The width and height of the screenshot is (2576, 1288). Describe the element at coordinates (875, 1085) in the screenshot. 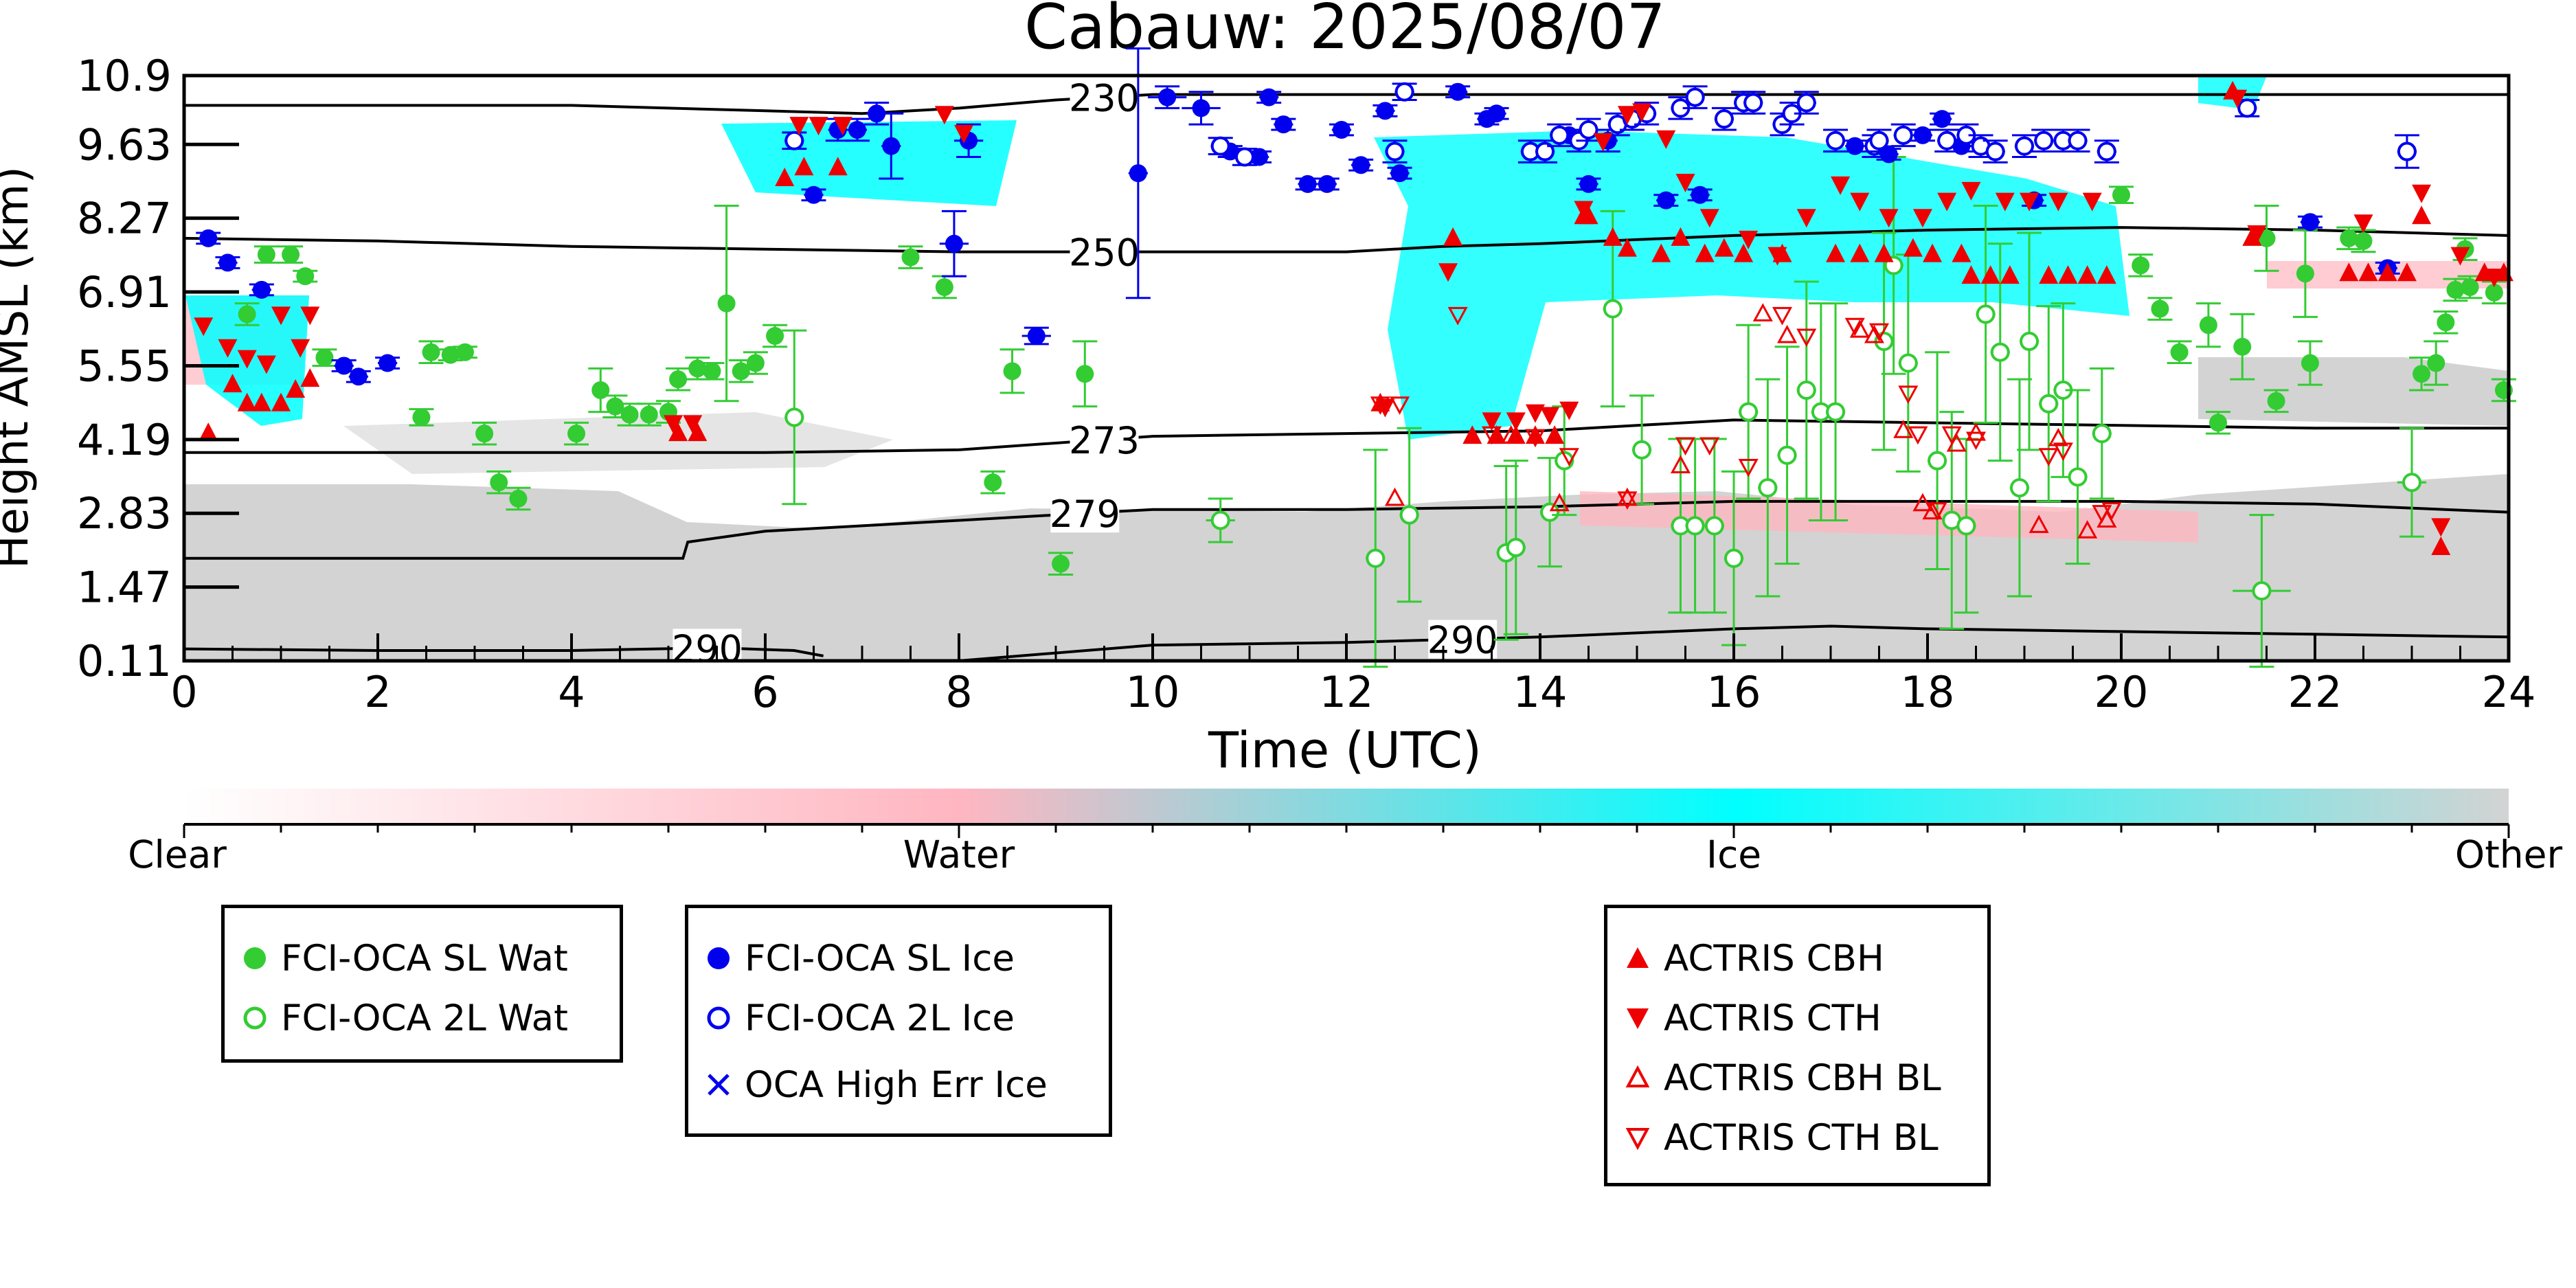

I see `legend-item-oca-high-err-ice: OCA High Err Ice` at that location.